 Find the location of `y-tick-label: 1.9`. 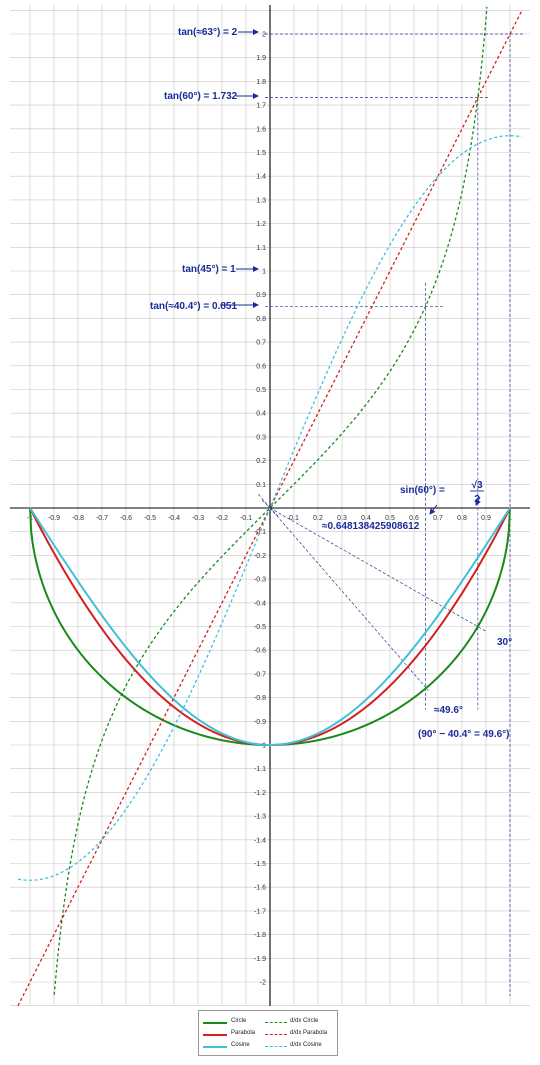

y-tick-label: 1.9 is located at coordinates (261, 58).